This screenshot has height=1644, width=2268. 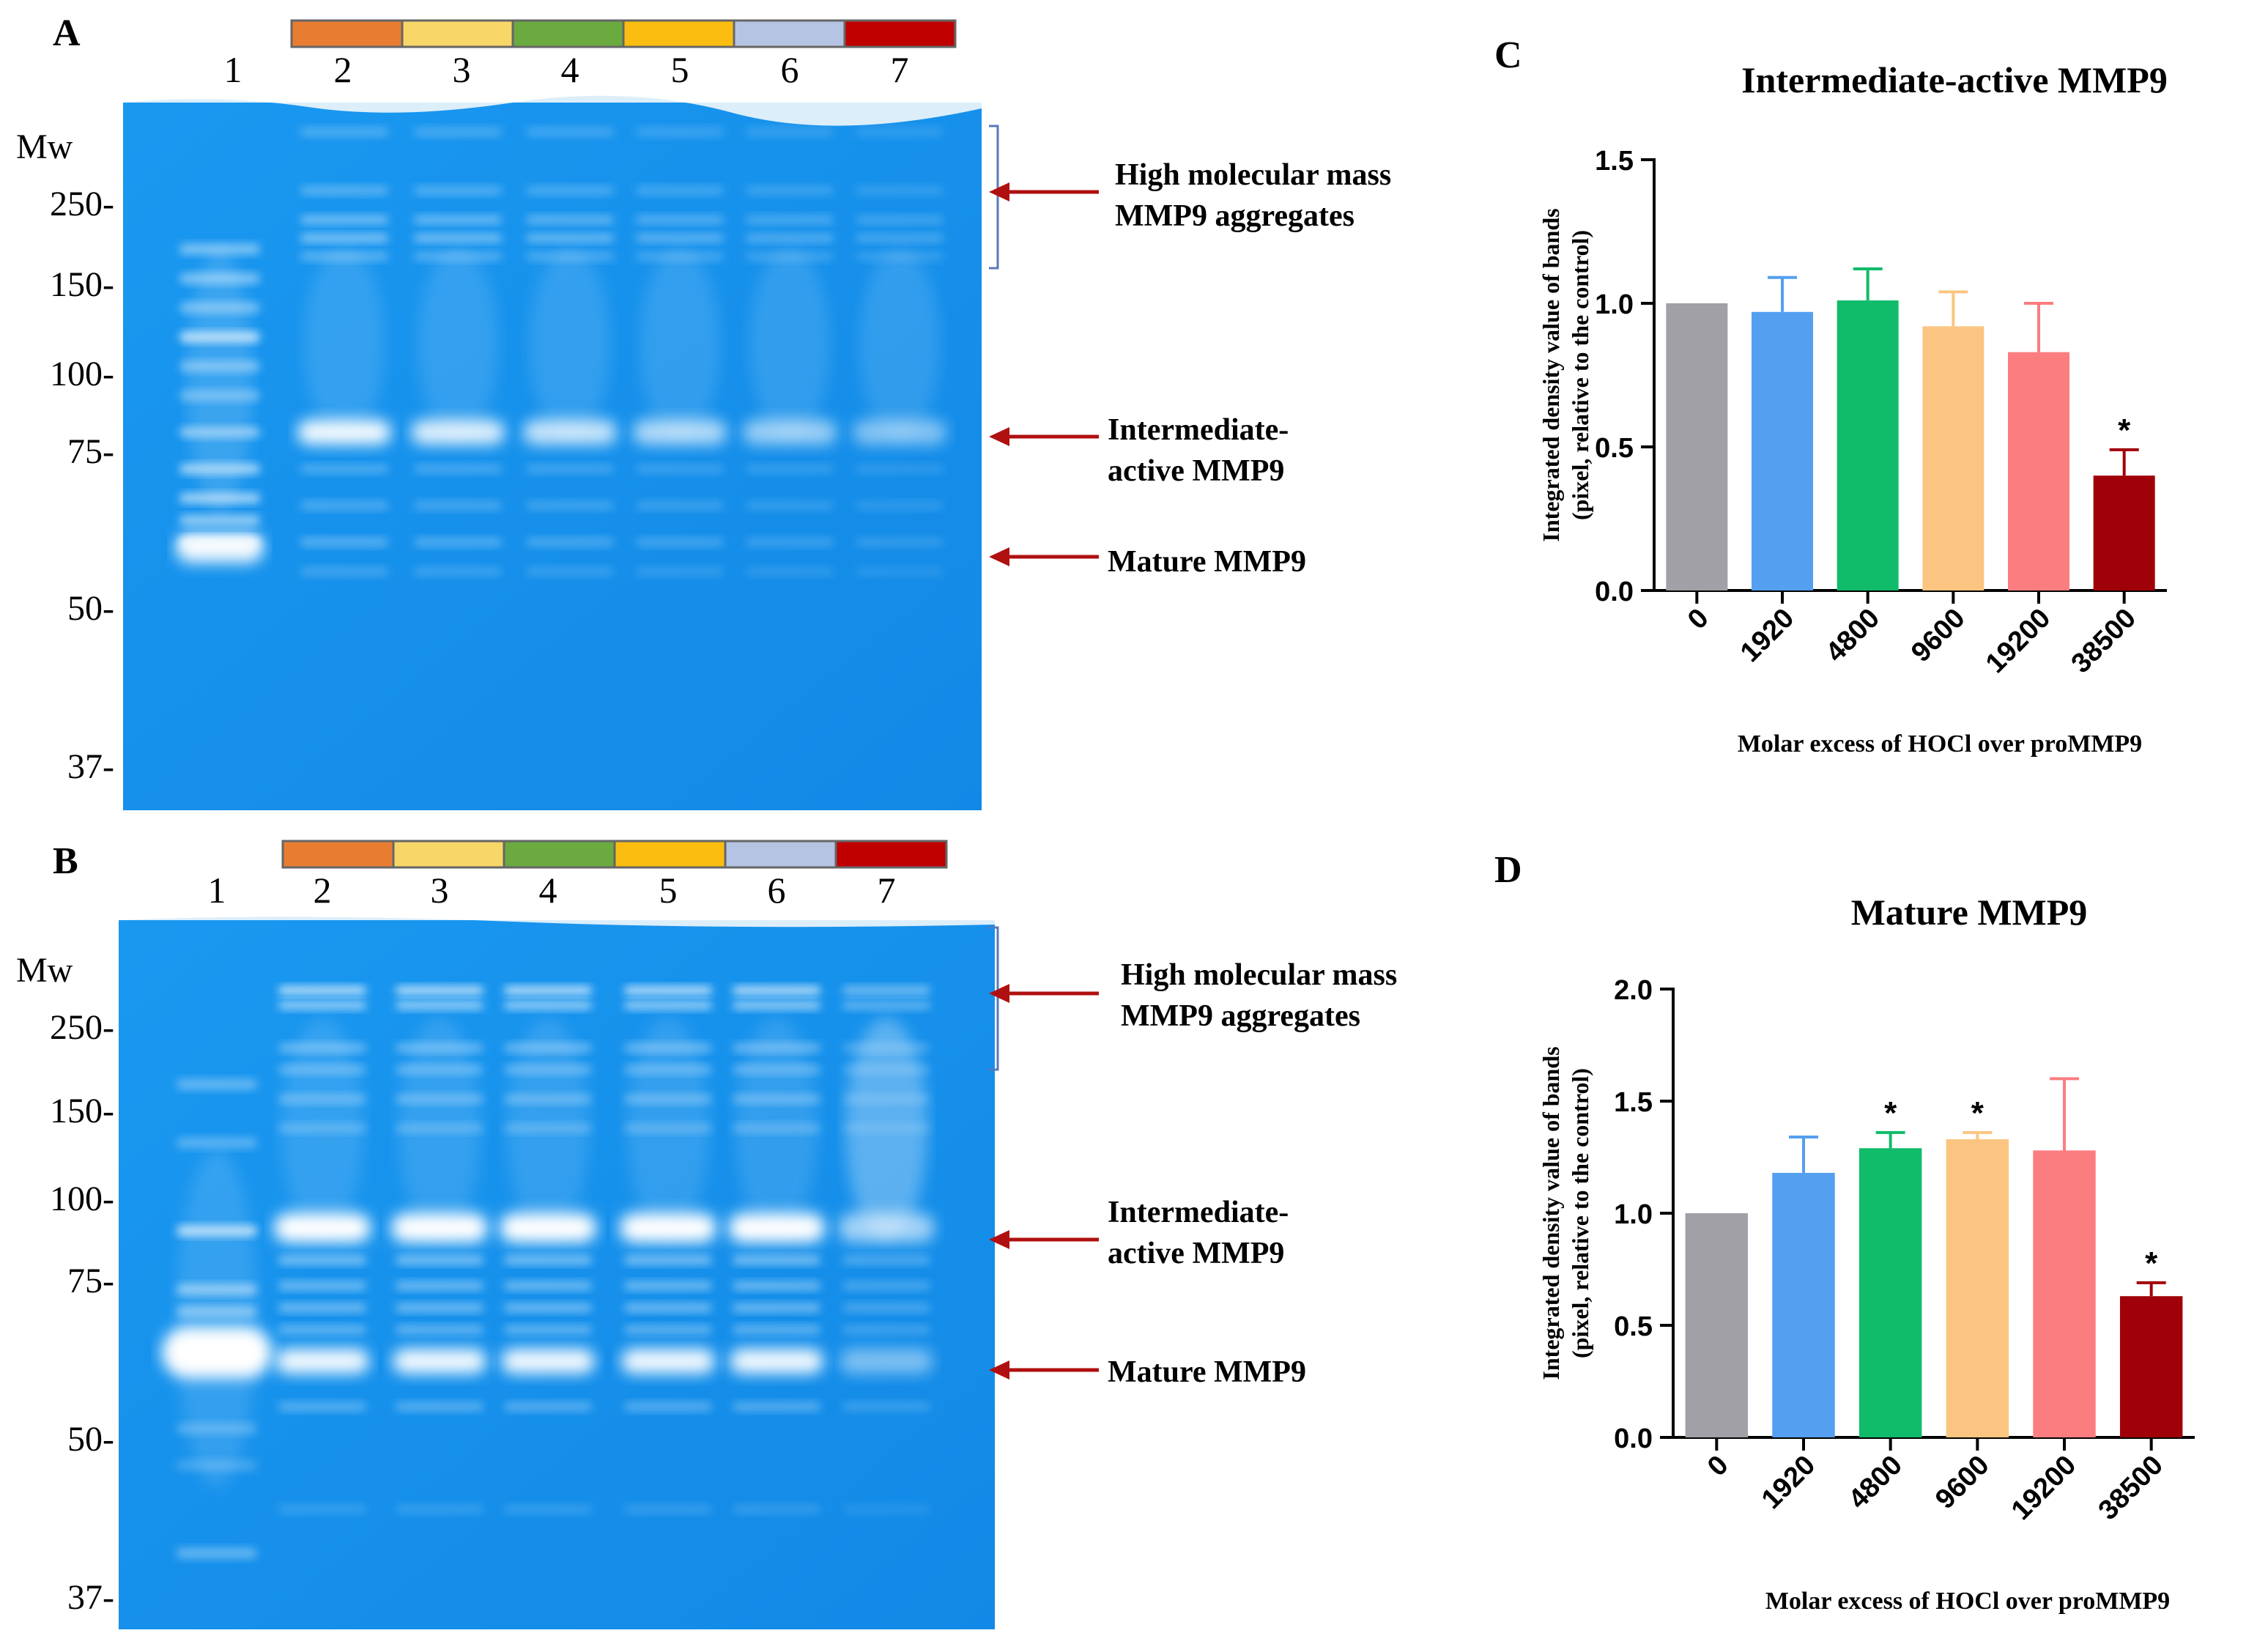 I want to click on x-tick-label: 1920, so click(x=1788, y=1482).